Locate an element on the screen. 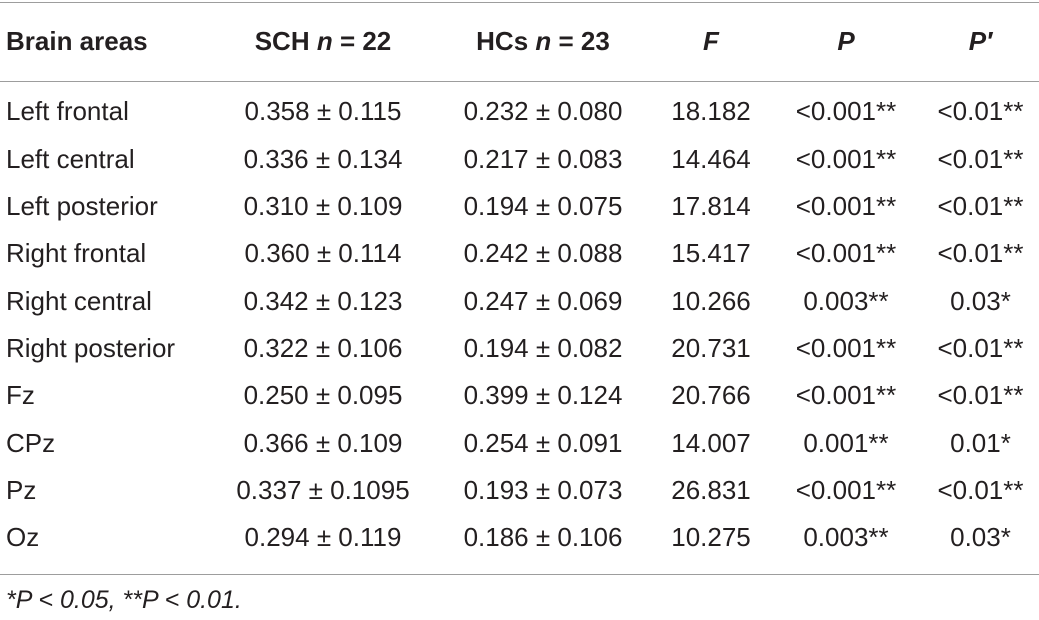  header-hcs-label: HCs is located at coordinates (506, 41).